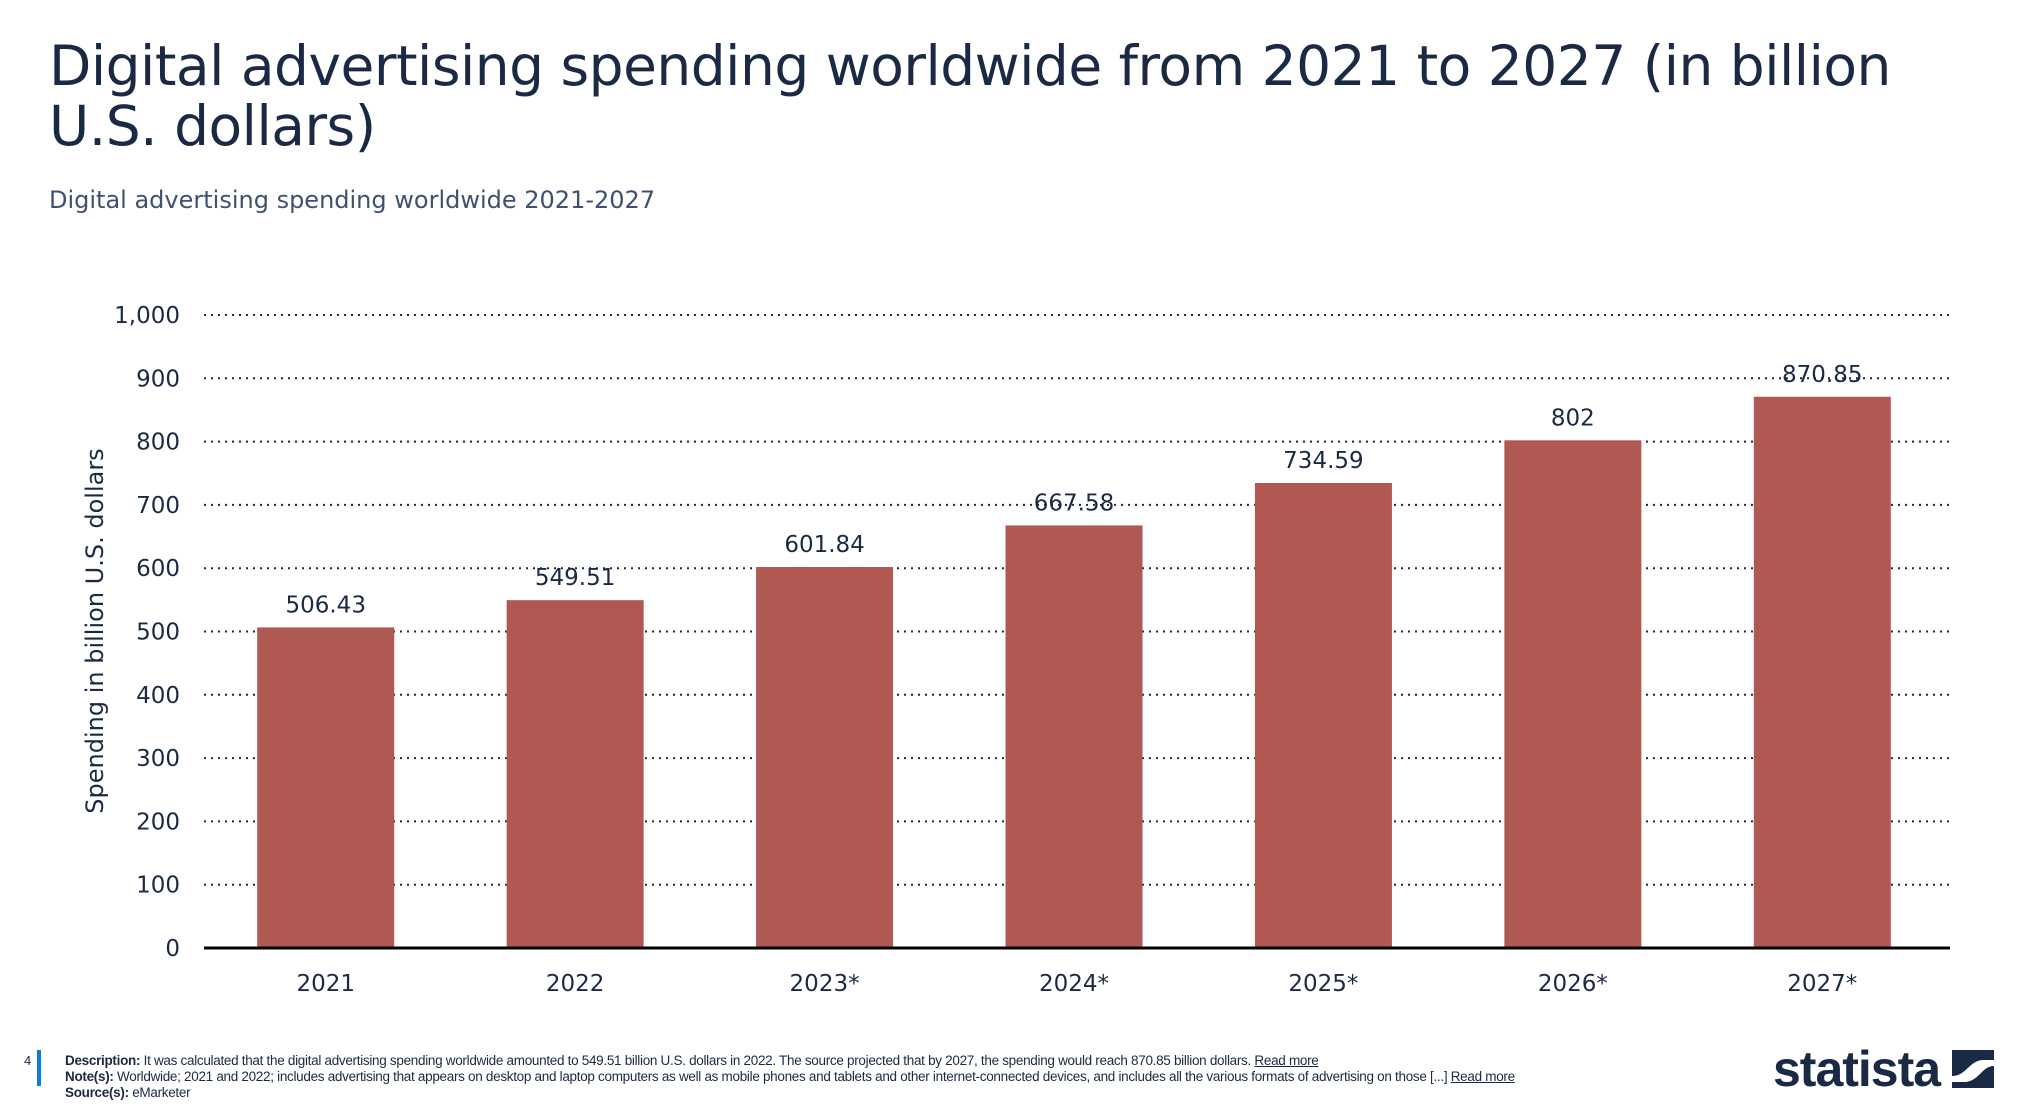  What do you see at coordinates (158, 822) in the screenshot?
I see `y-tick-label: 200` at bounding box center [158, 822].